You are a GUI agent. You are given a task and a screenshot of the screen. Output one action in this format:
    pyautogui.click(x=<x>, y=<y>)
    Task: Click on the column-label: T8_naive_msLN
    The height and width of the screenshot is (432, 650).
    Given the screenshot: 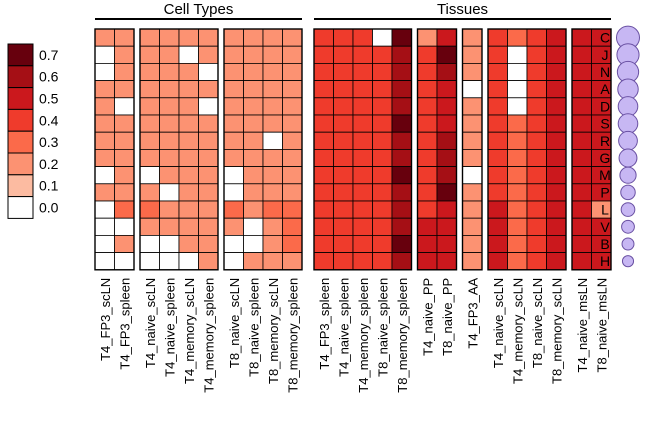 What is the action you would take?
    pyautogui.click(x=601, y=325)
    